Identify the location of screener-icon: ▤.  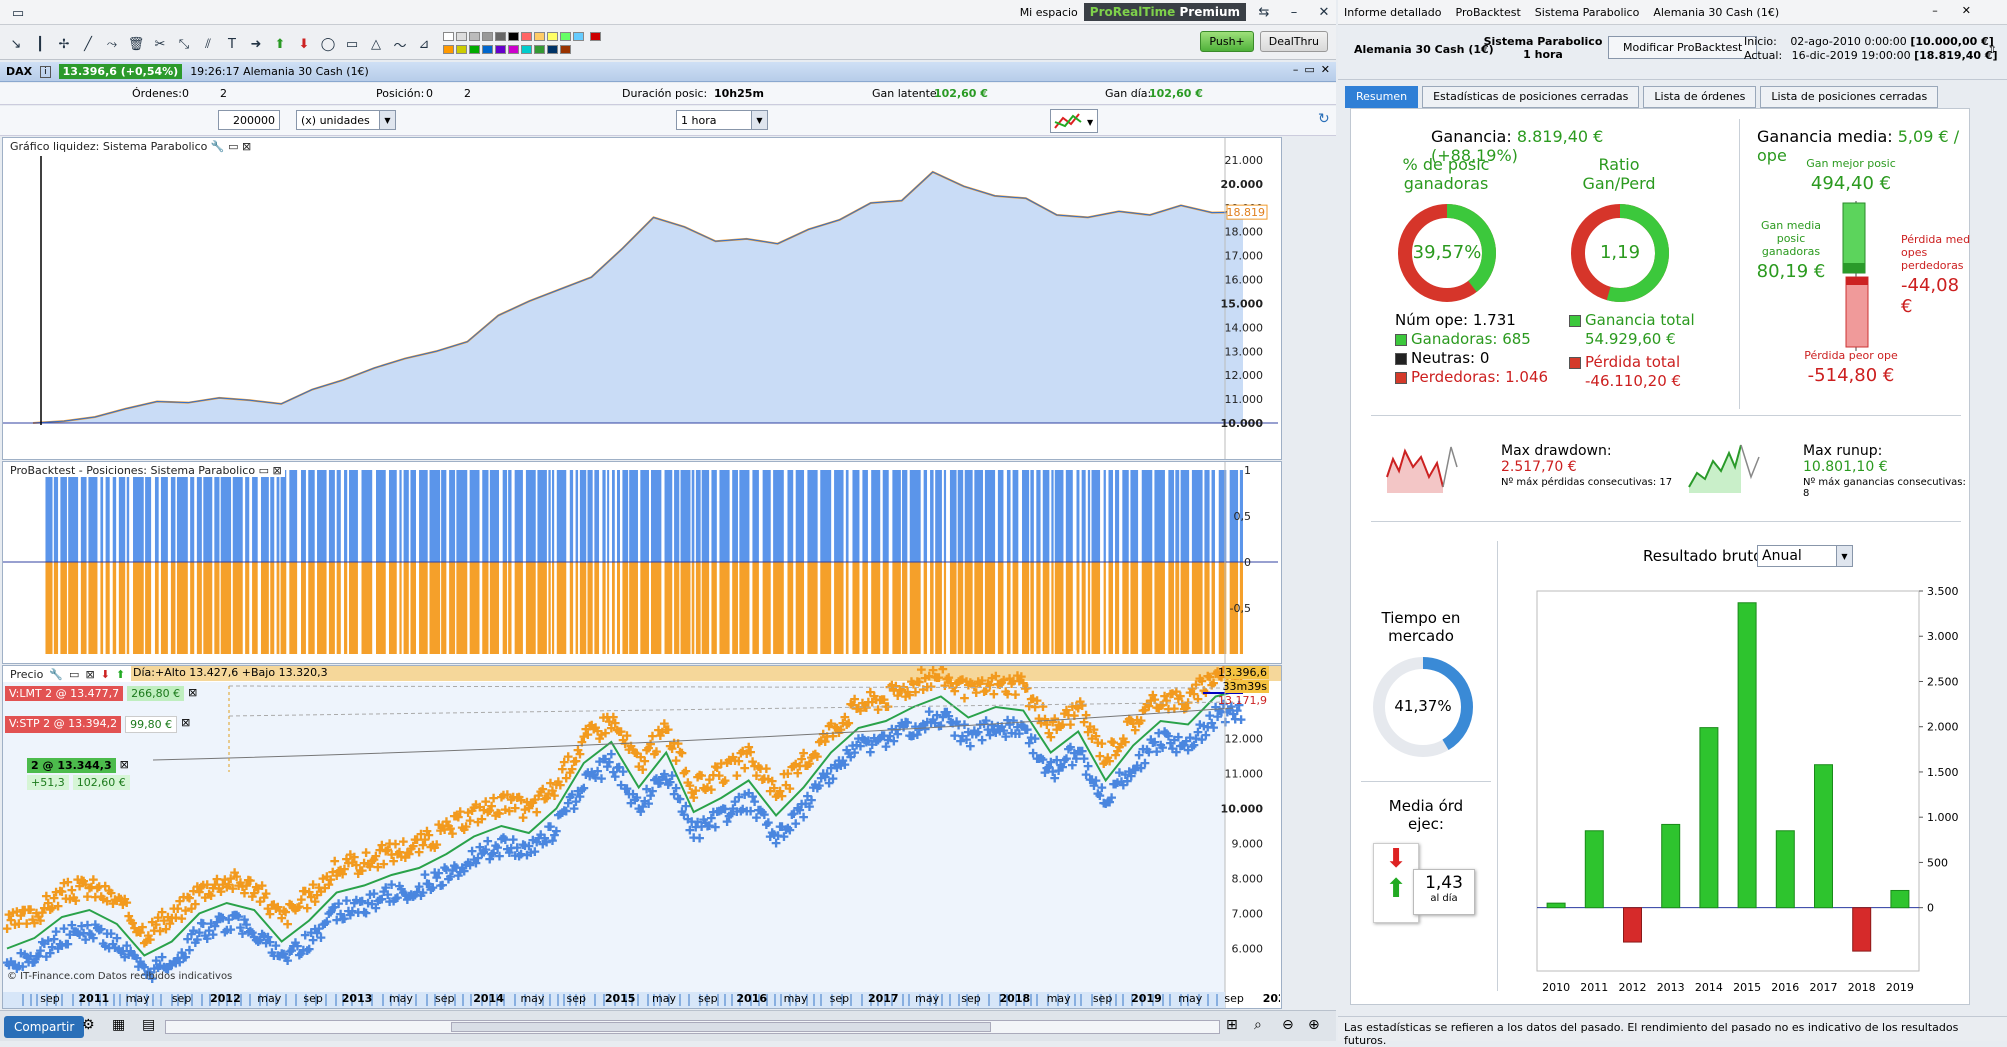
(149, 1025).